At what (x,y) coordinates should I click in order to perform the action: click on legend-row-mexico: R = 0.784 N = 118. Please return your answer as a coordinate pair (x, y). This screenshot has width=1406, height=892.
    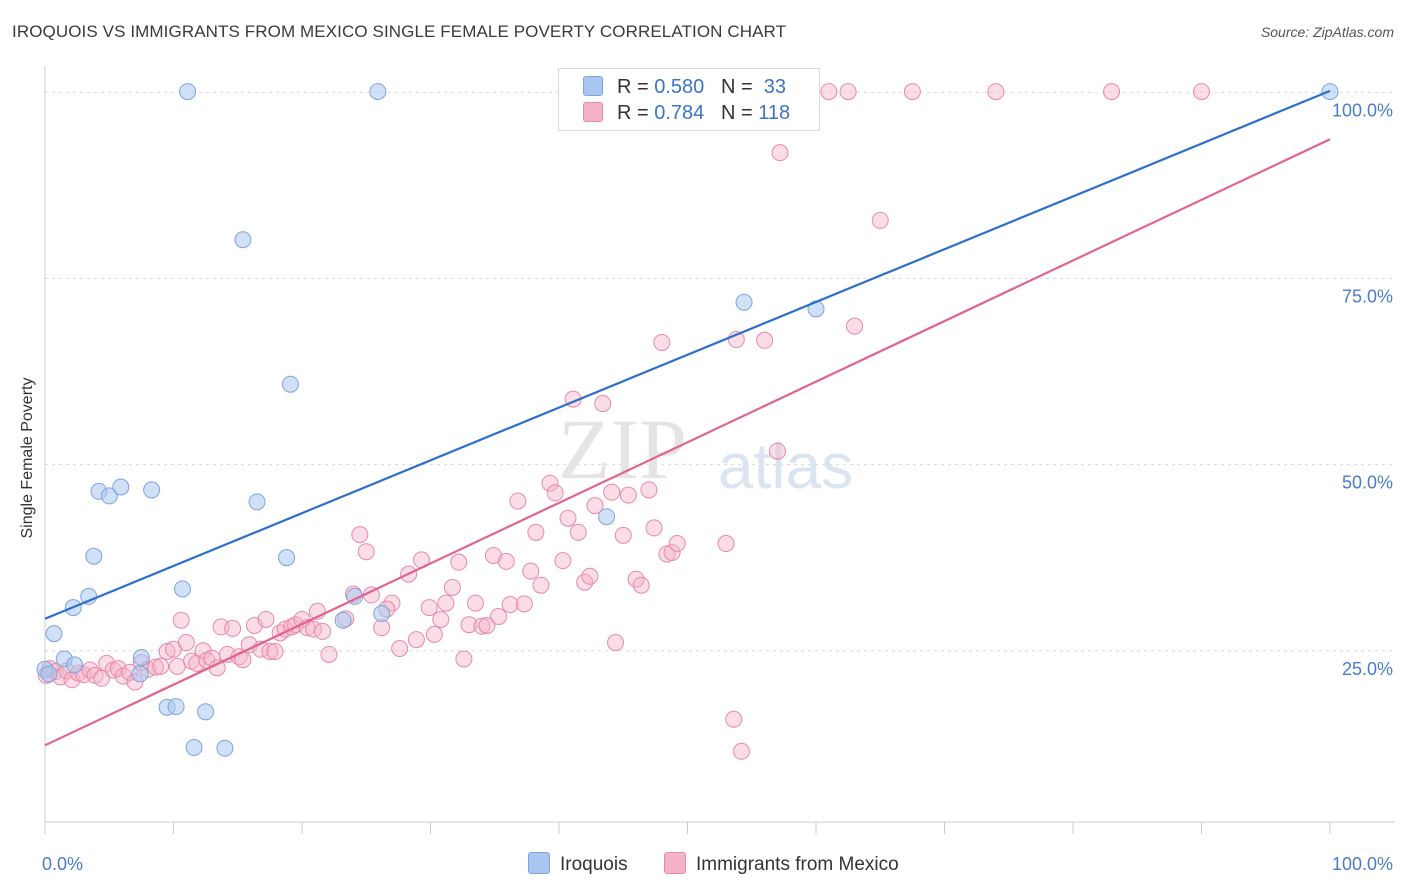
    Looking at the image, I should click on (686, 114).